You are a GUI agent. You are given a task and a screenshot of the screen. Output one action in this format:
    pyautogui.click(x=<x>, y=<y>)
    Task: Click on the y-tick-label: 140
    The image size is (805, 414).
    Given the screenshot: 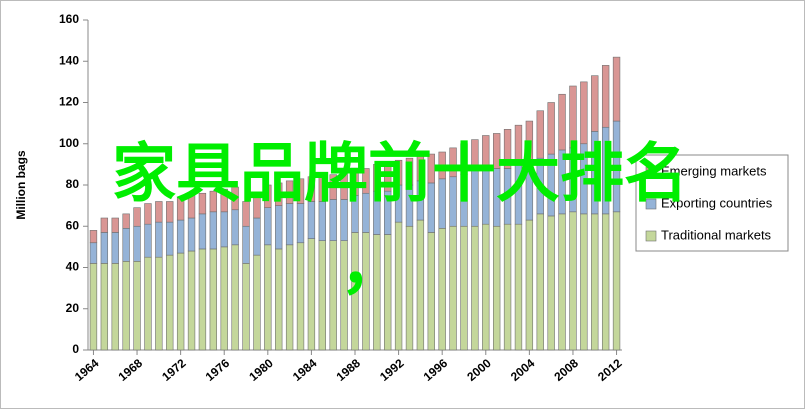 What is the action you would take?
    pyautogui.click(x=69, y=60)
    